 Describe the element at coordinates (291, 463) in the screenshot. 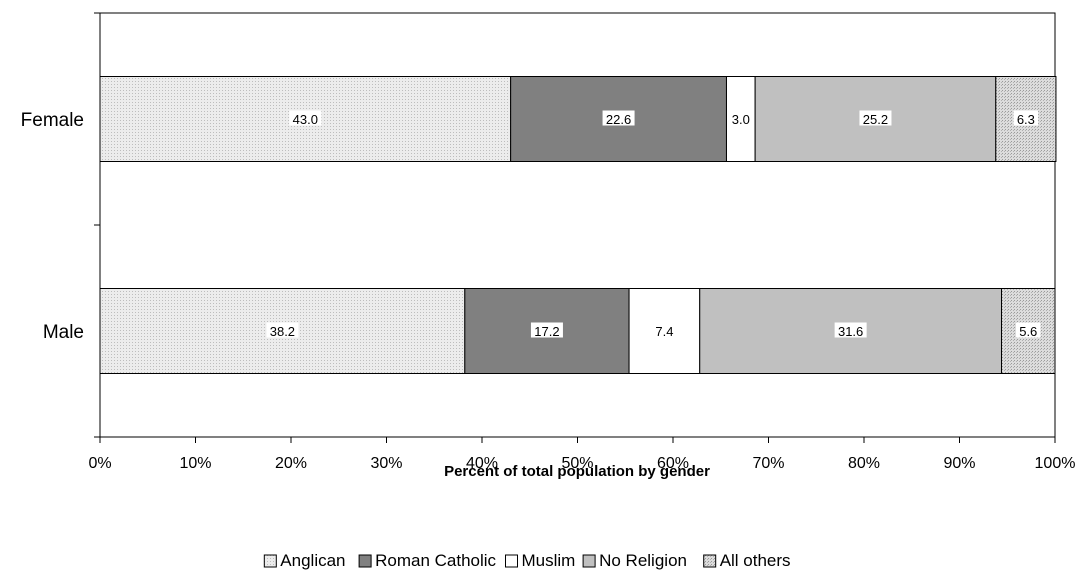

I see `x-tick-label: 20%` at that location.